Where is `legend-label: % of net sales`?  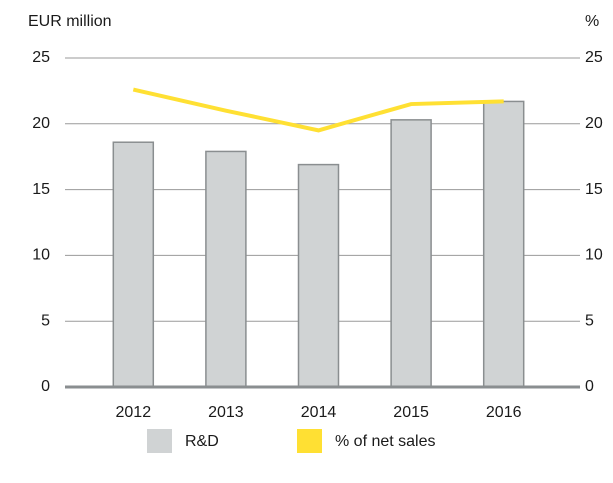
legend-label: % of net sales is located at coordinates (385, 441).